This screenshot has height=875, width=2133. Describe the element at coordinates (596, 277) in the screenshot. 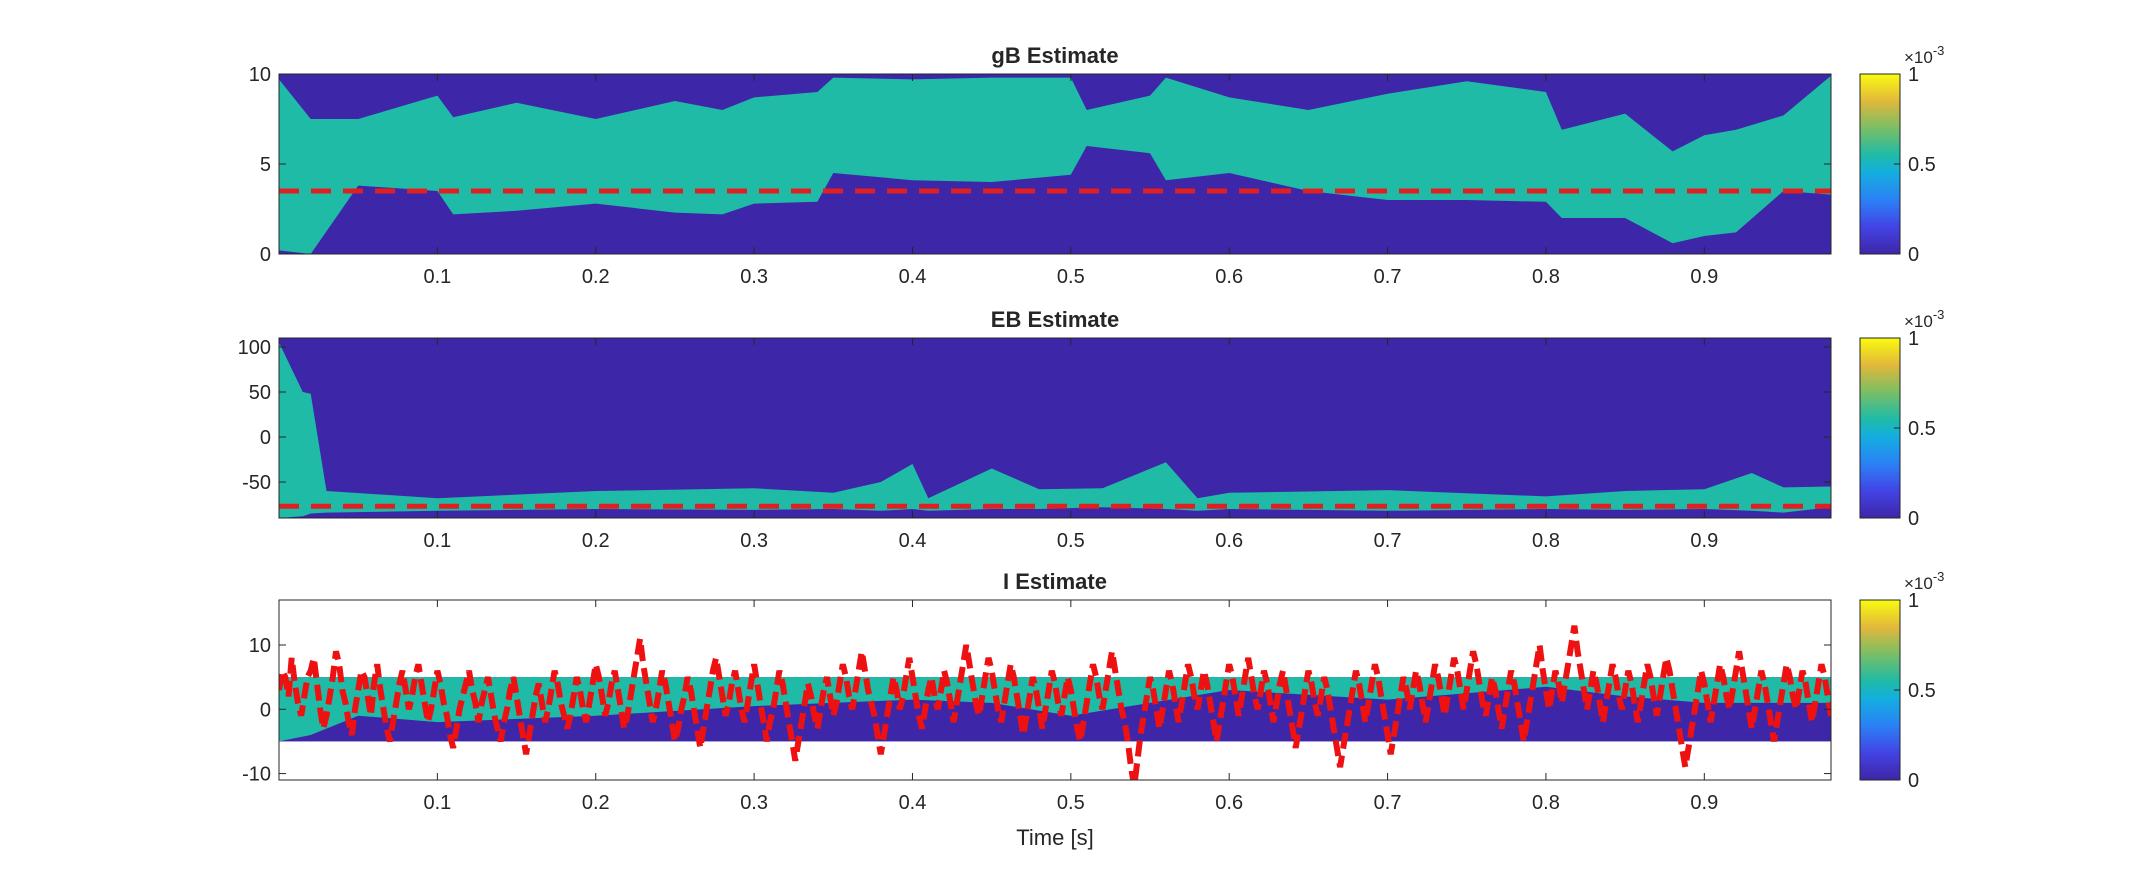

I see `x-tick-label-gb: 0.2` at that location.